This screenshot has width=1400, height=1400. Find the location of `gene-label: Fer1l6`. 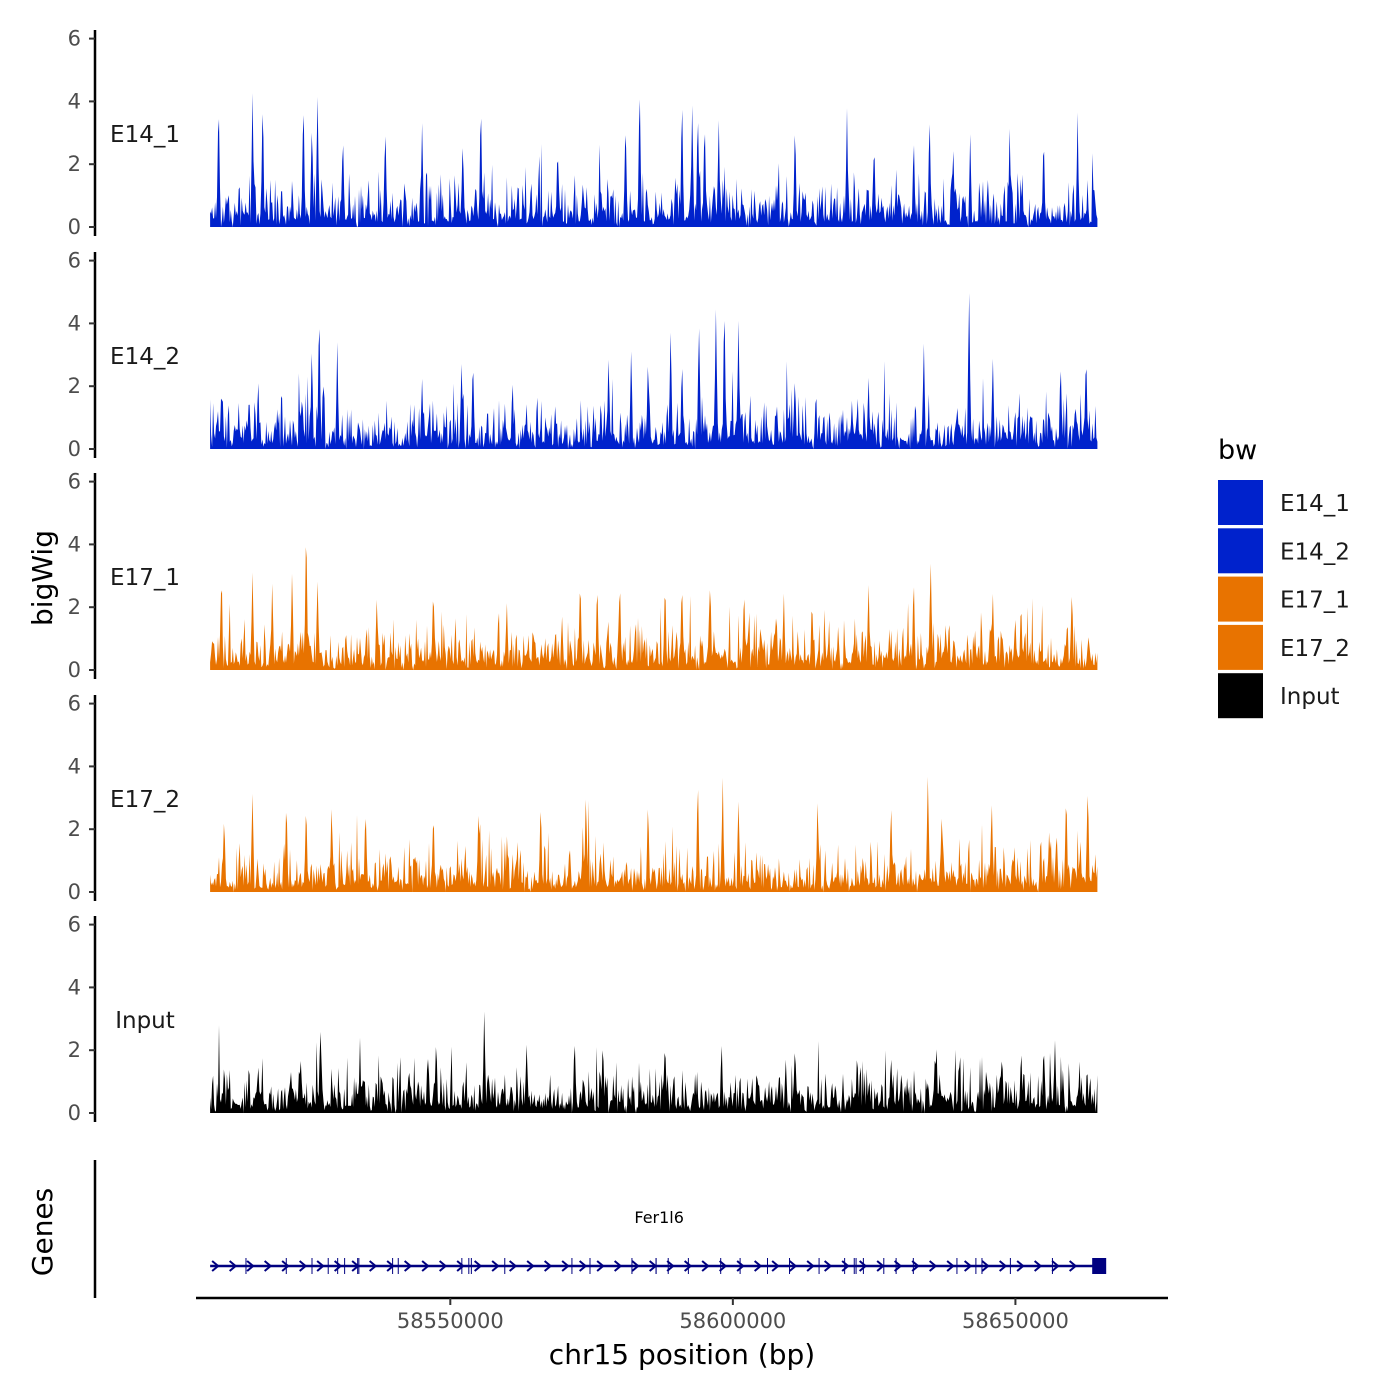

gene-label: Fer1l6 is located at coordinates (659, 1217).